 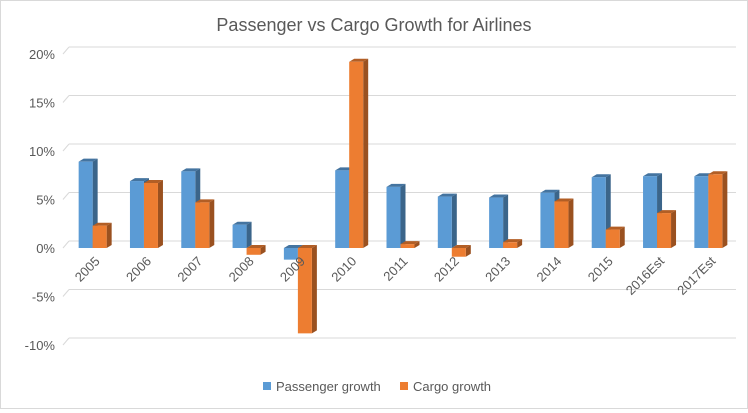 What do you see at coordinates (189, 269) in the screenshot?
I see `x-tick-label: 2007` at bounding box center [189, 269].